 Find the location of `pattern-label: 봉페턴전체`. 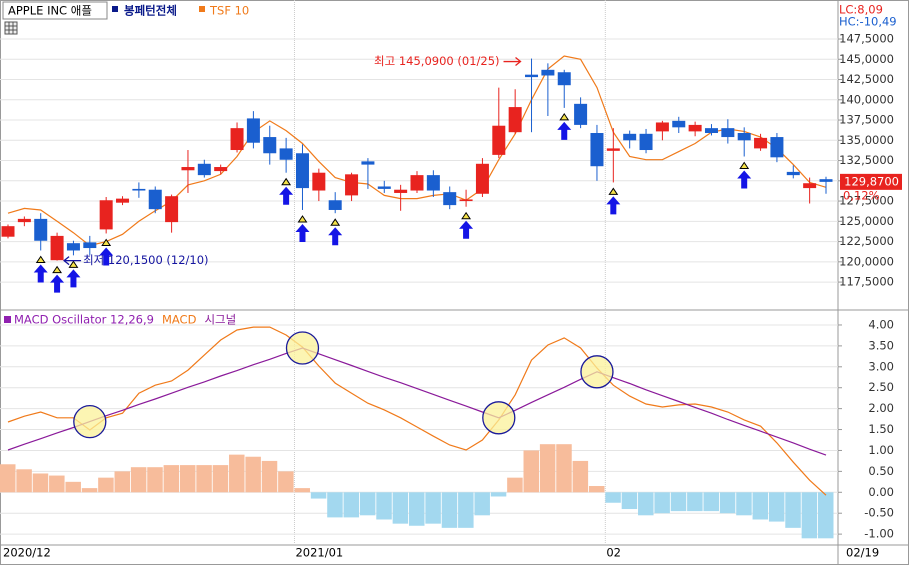

pattern-label: 봉페턴전체 is located at coordinates (150, 11).